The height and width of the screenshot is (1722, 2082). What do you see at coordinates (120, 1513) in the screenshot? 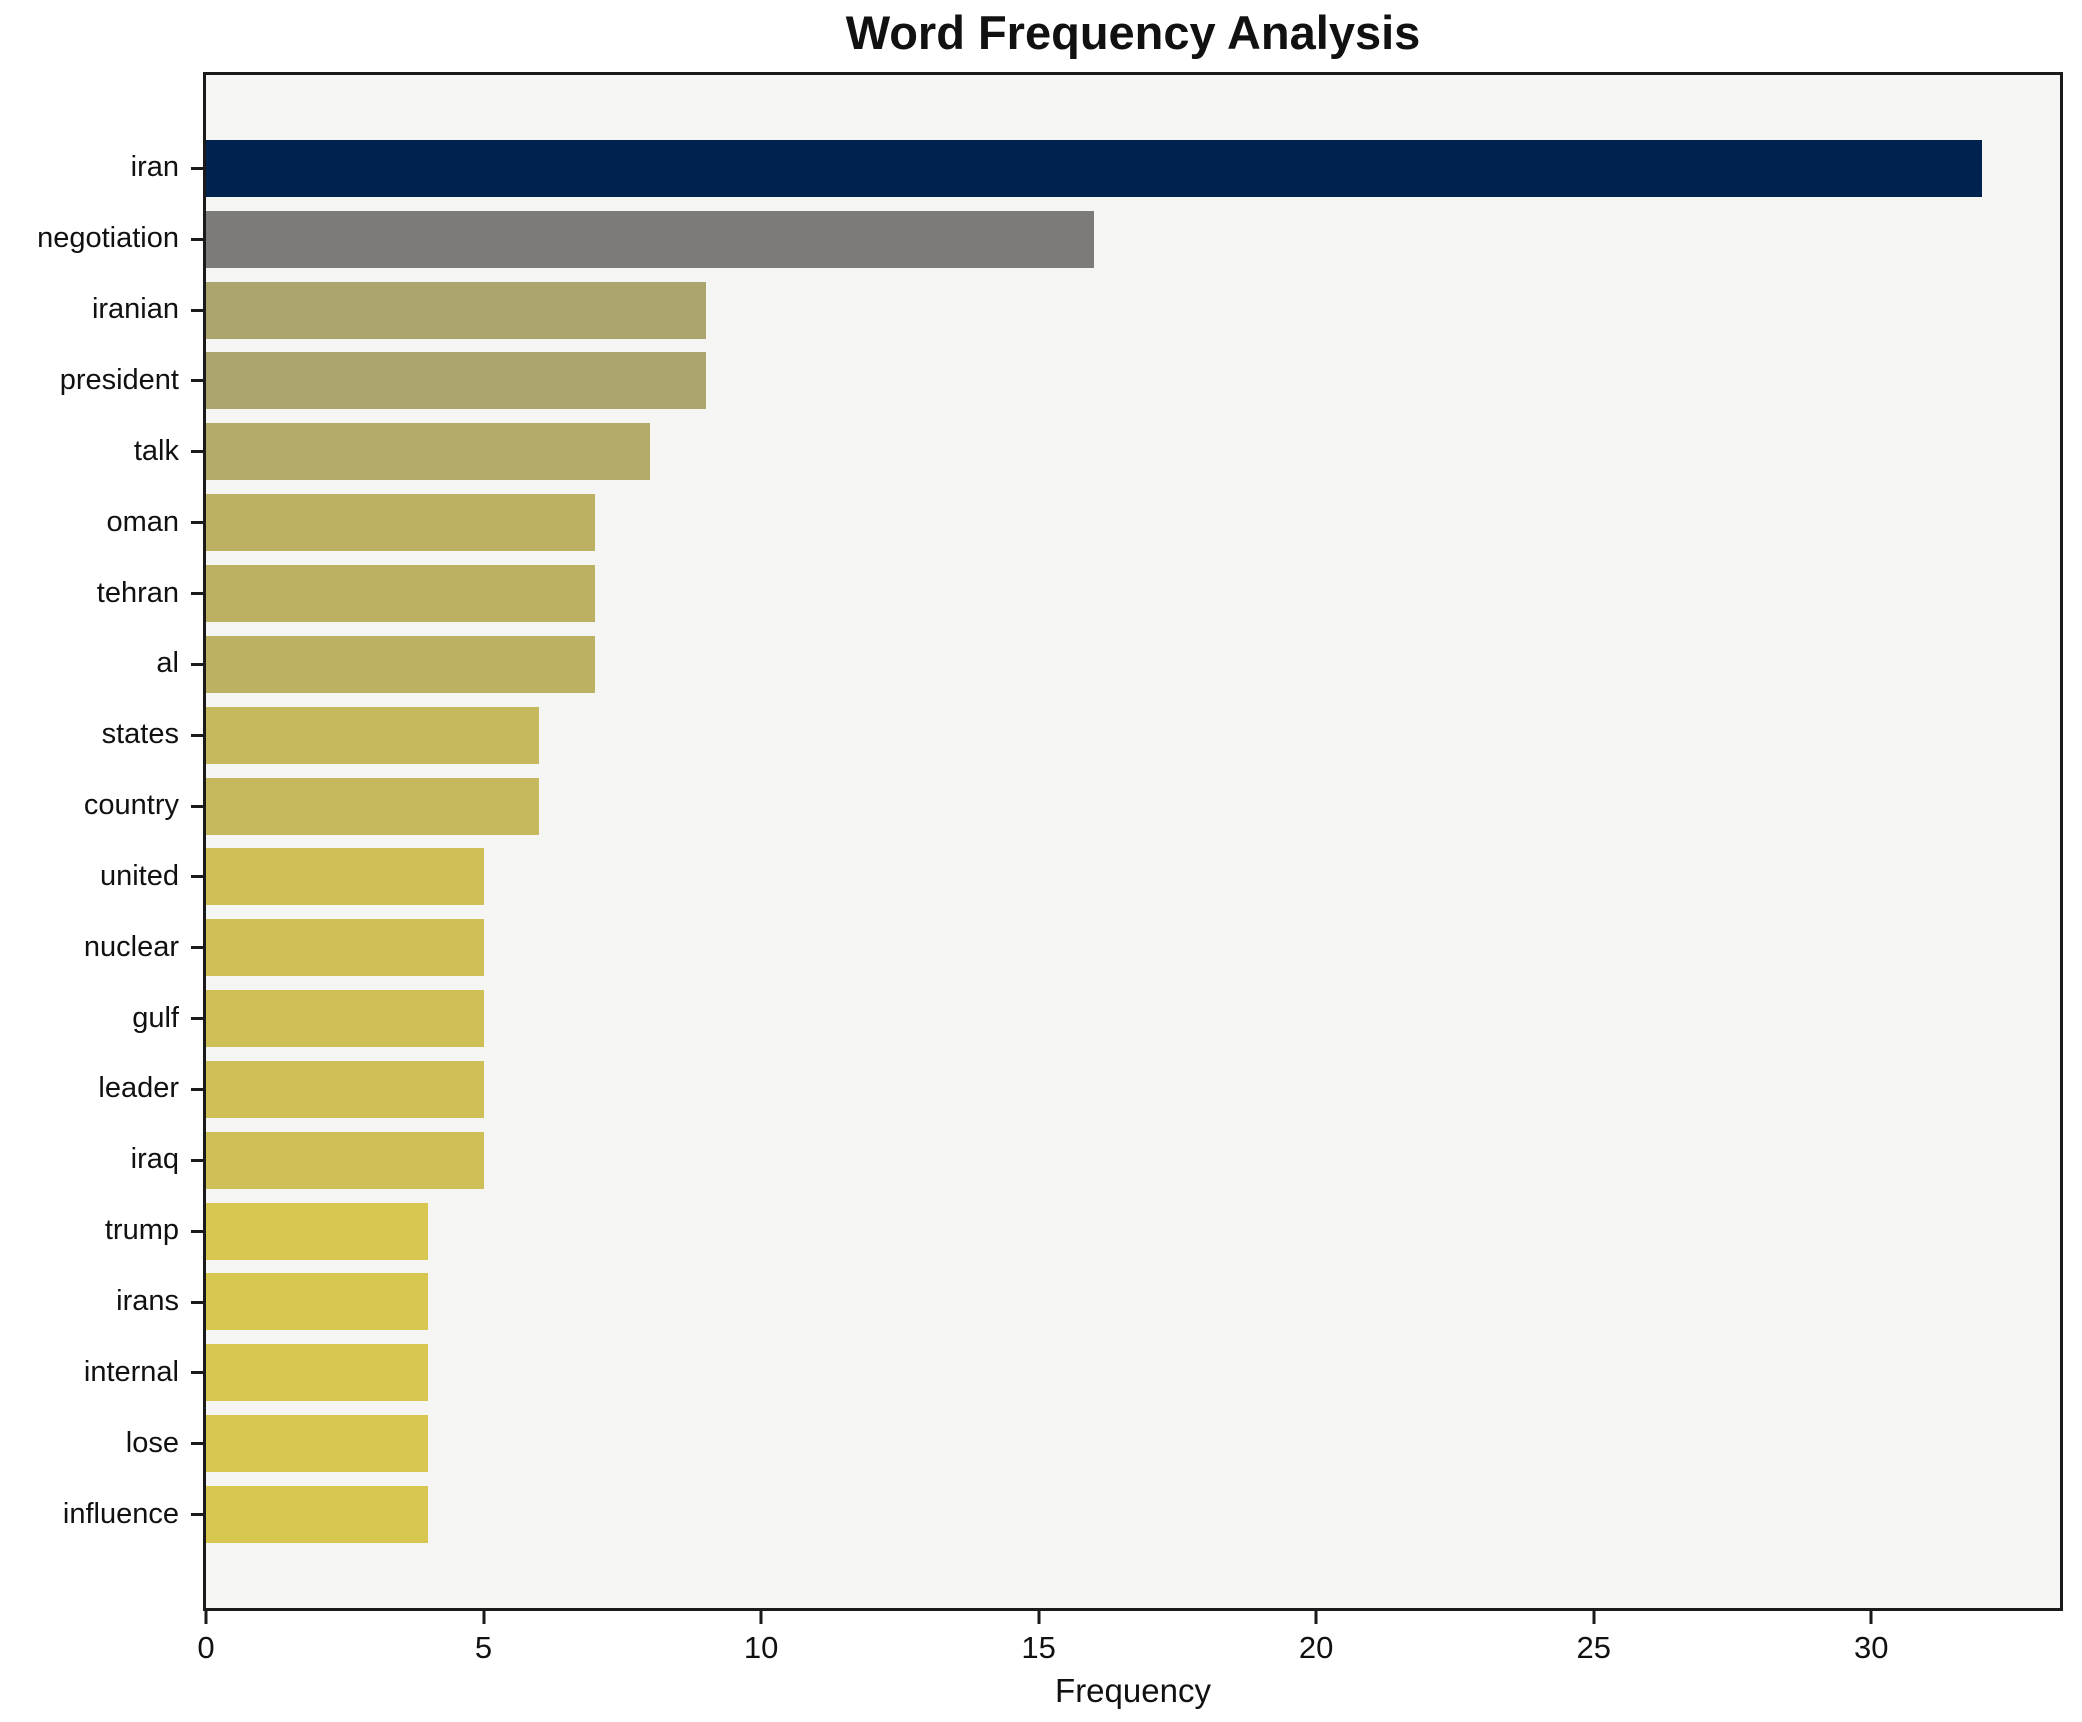
I see `y-tick-label-influence: influence` at bounding box center [120, 1513].